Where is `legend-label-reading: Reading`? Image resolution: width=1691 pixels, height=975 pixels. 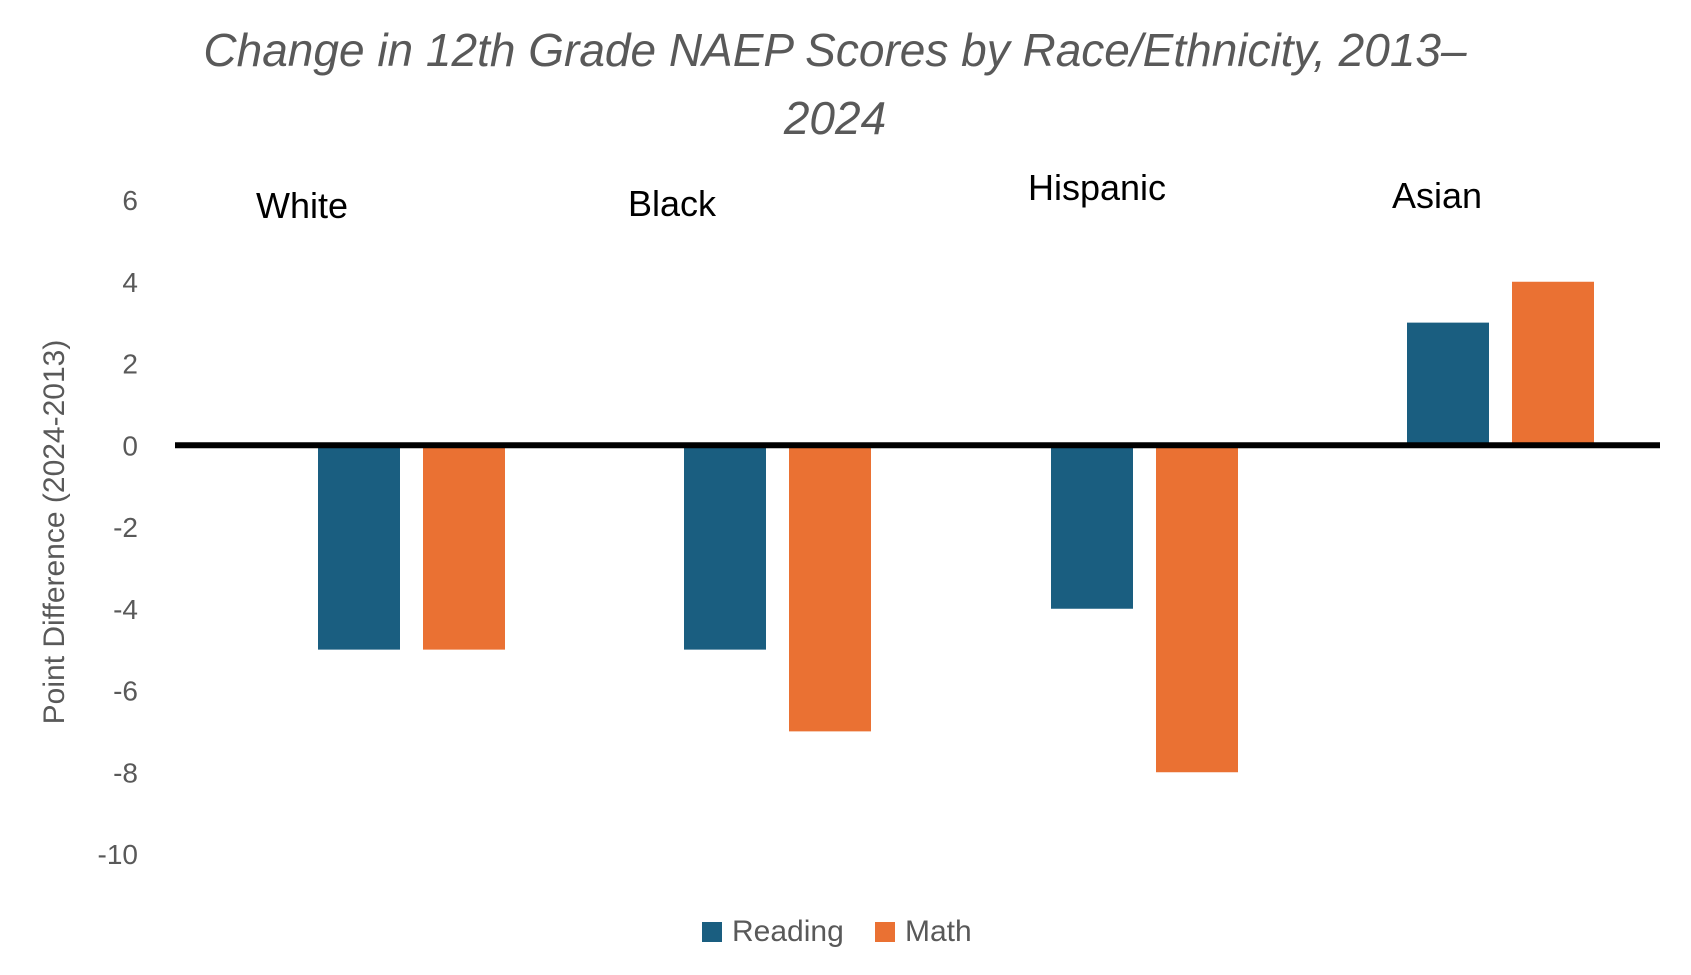 legend-label-reading: Reading is located at coordinates (788, 931).